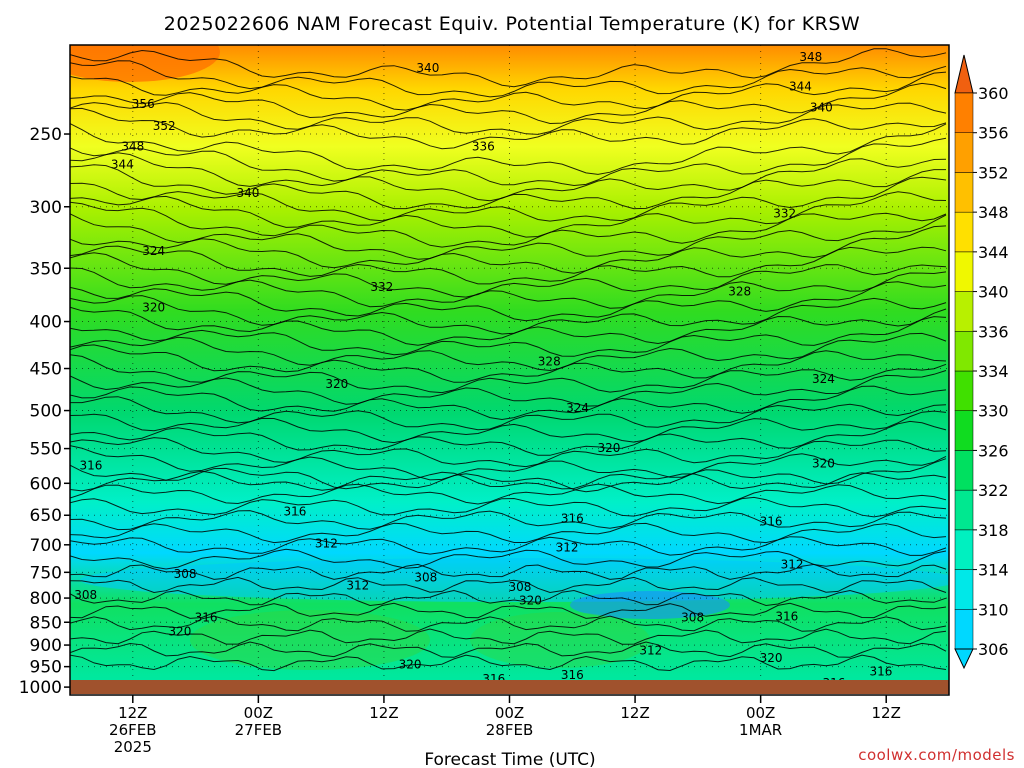 The height and width of the screenshot is (768, 1024). What do you see at coordinates (133, 747) in the screenshot?
I see `x-tick-label: 2025` at bounding box center [133, 747].